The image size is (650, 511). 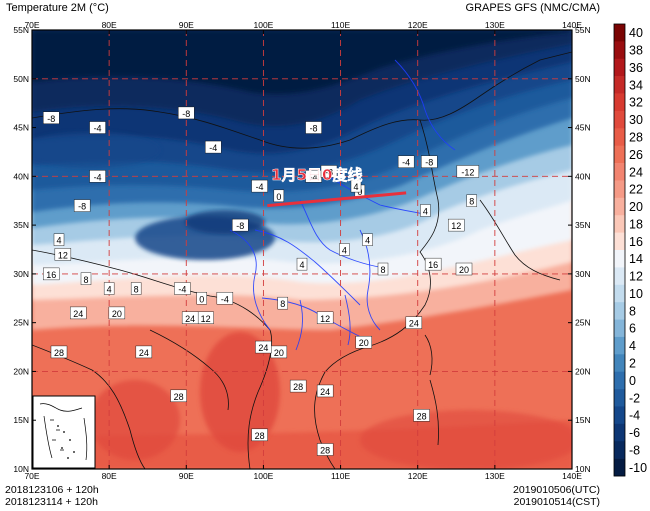 I want to click on valid-time-cst: 2019010514(CST), so click(x=556, y=502).